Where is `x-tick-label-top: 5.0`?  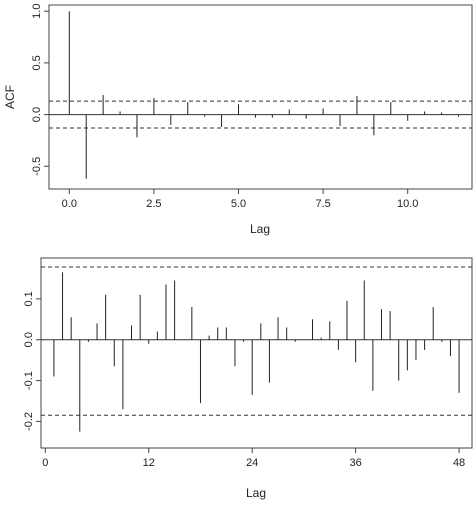
x-tick-label-top: 5.0 is located at coordinates (238, 204).